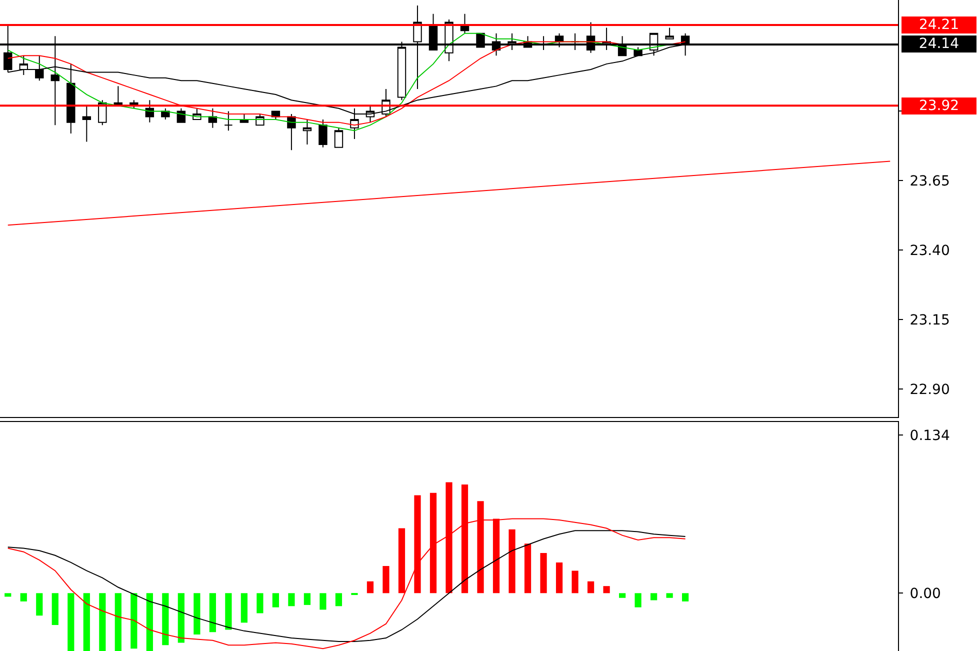 This screenshot has height=651, width=978. What do you see at coordinates (930, 251) in the screenshot?
I see `y-tick-label: 23.40` at bounding box center [930, 251].